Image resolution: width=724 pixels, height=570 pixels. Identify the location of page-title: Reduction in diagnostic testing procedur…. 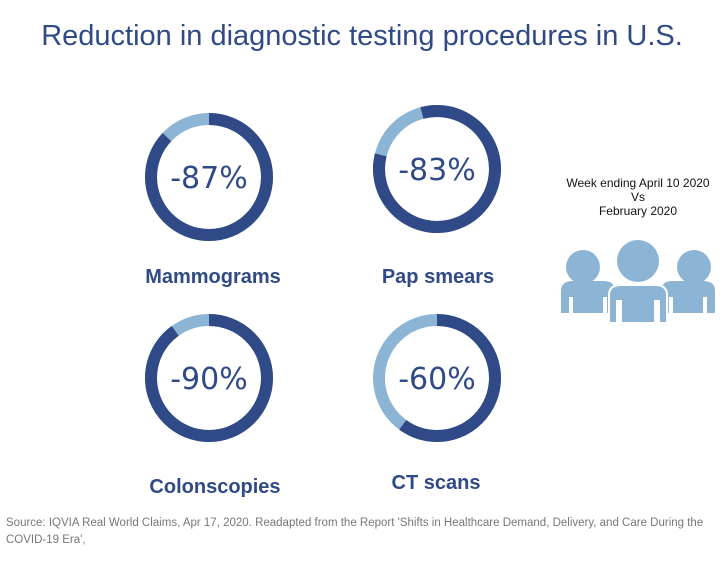
(362, 36).